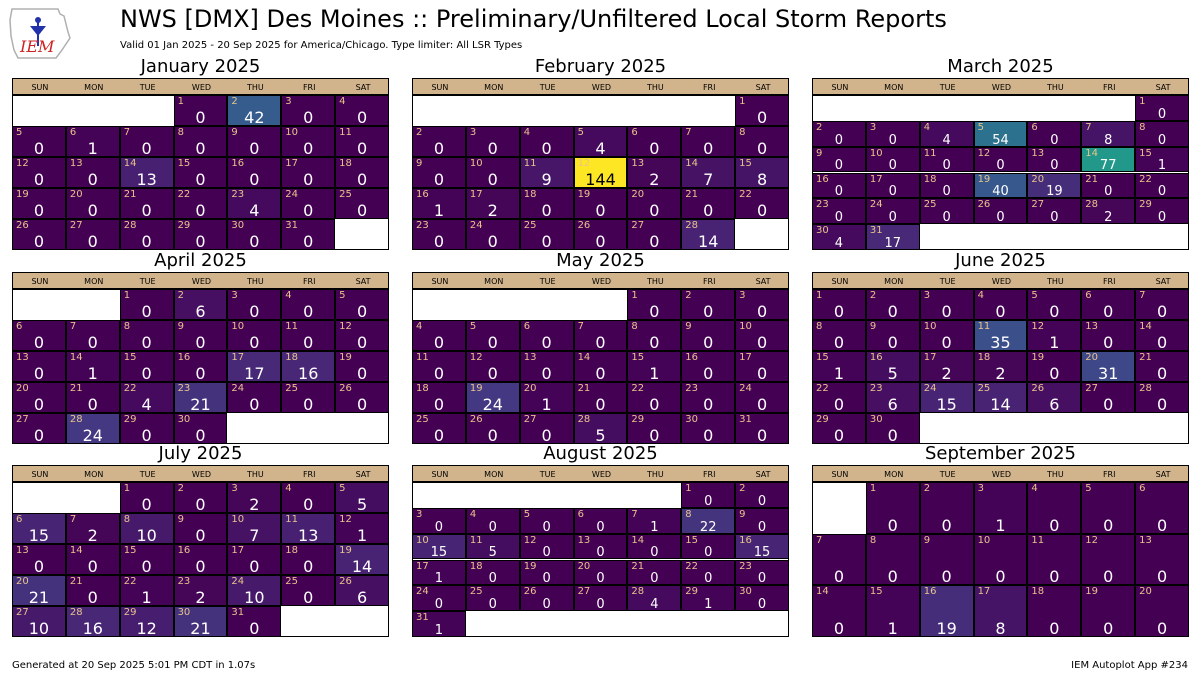  Describe the element at coordinates (22, 388) in the screenshot. I see `day-number: 20` at that location.